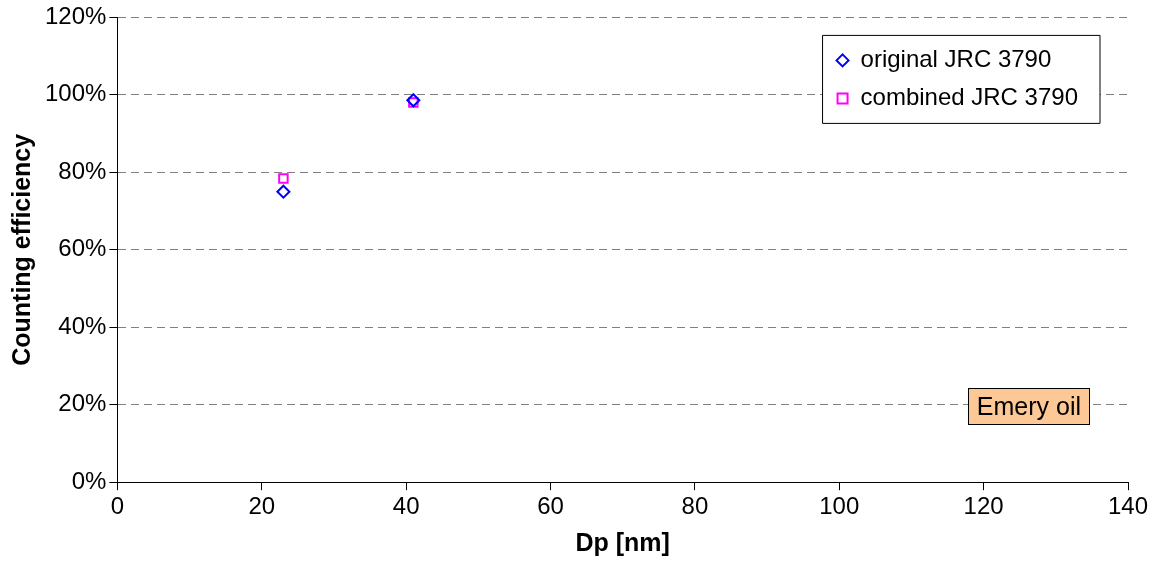 The image size is (1158, 567). I want to click on y-tick-label: 0%, so click(89, 480).